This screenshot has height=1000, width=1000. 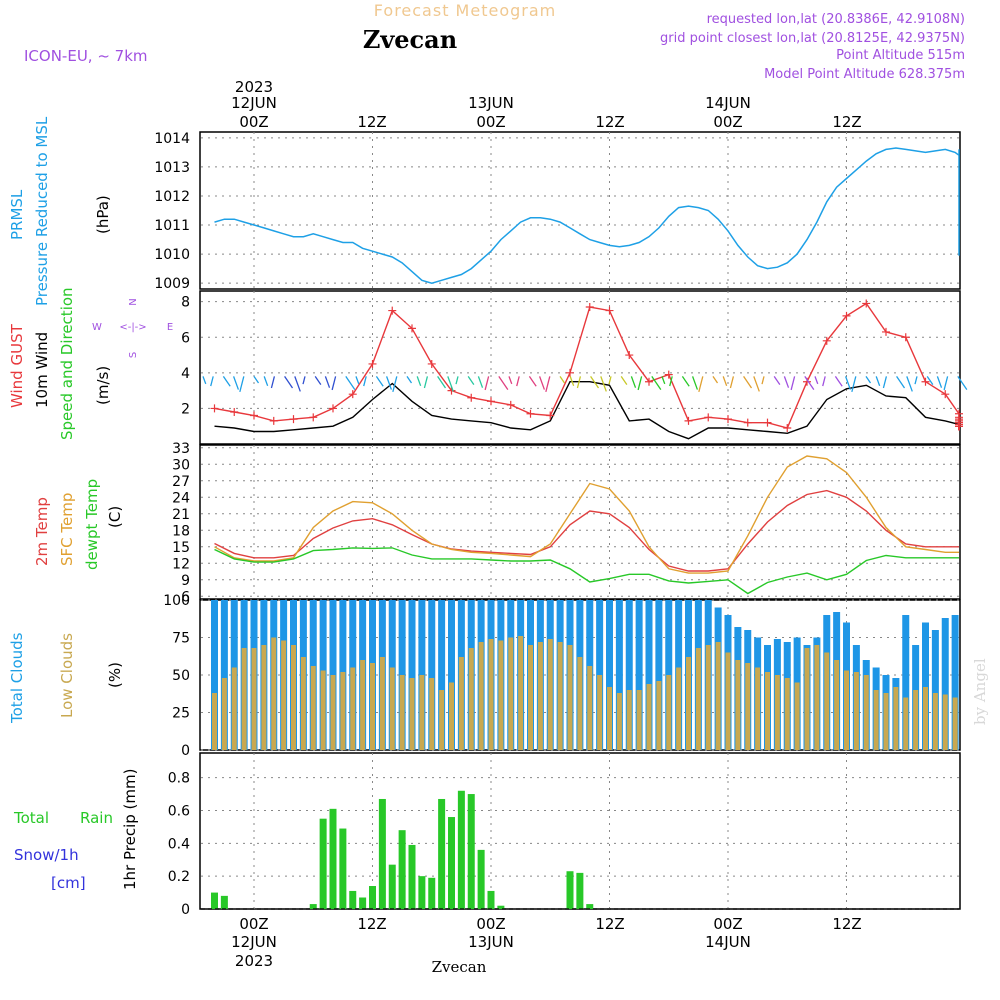 I want to click on top-date-0: 12JUN, so click(x=254, y=103).